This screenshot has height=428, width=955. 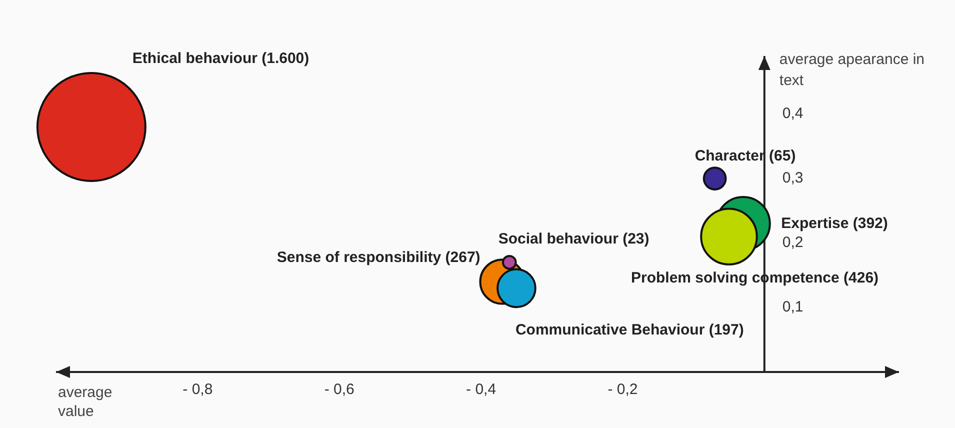 I want to click on series-label: Ethical behaviour (1.600), so click(x=221, y=59).